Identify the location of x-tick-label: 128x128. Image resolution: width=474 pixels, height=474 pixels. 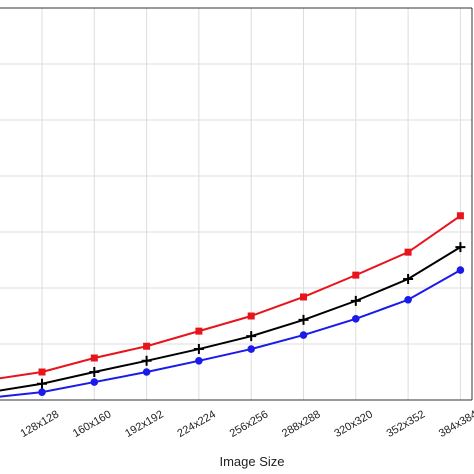
(40, 424).